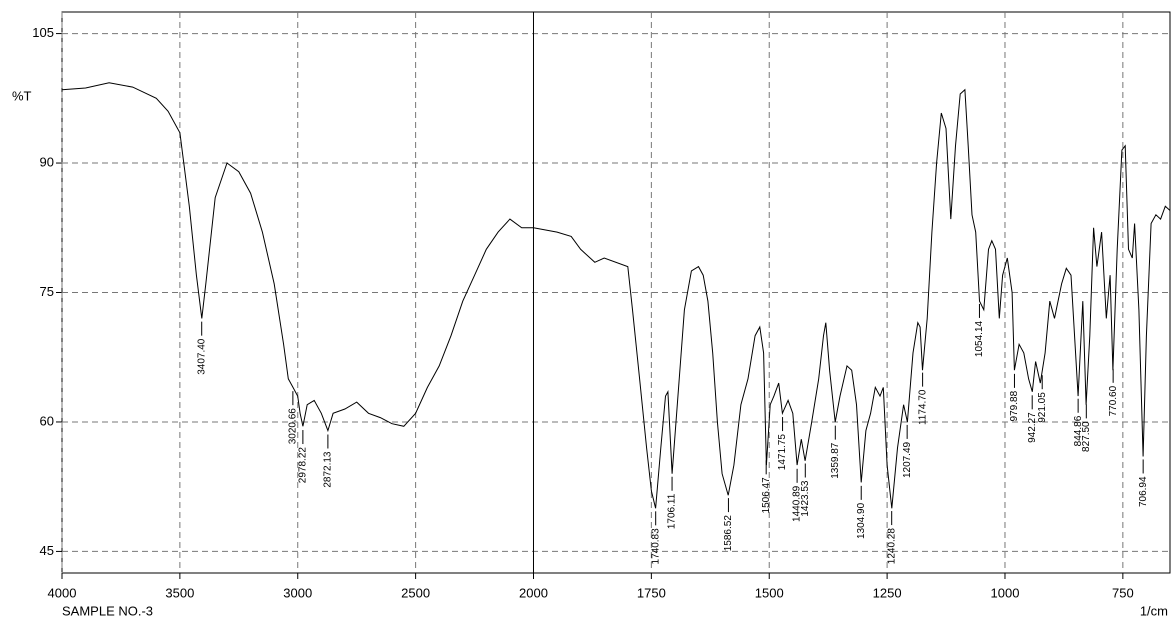 This screenshot has height=621, width=1171. What do you see at coordinates (922, 407) in the screenshot?
I see `peak-label: 1174.70` at bounding box center [922, 407].